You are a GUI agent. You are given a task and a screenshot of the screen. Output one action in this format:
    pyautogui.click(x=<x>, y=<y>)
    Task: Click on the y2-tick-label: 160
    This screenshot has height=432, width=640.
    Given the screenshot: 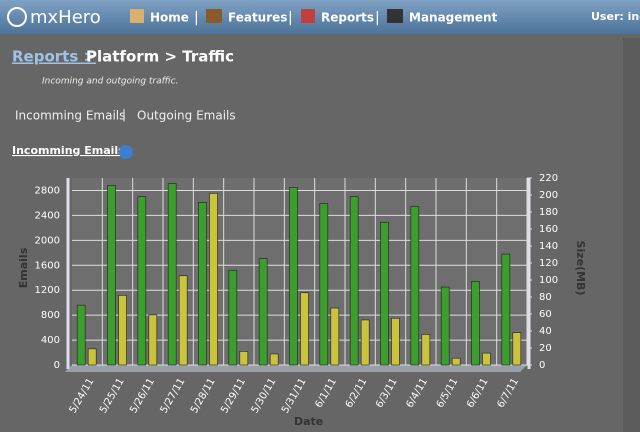 What is the action you would take?
    pyautogui.click(x=548, y=229)
    